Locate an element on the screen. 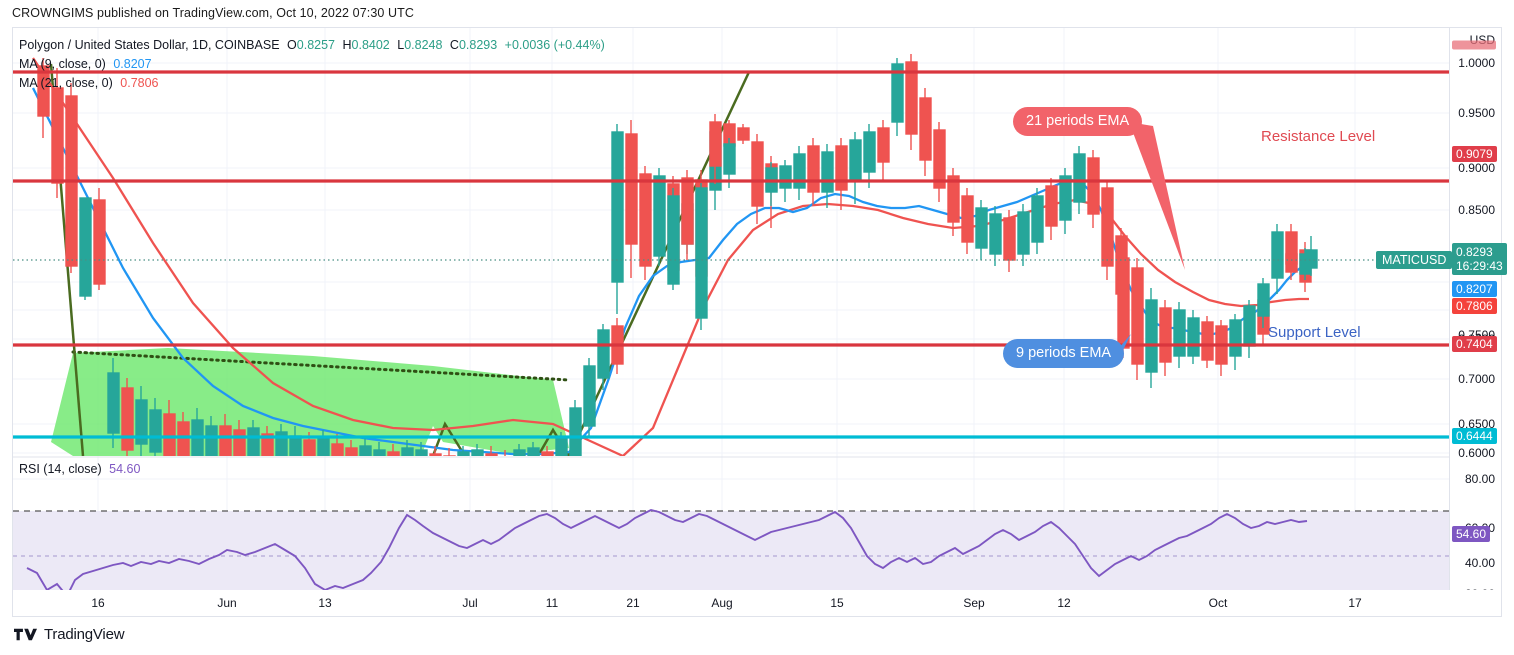  ohlc-change-value: +0.0036 (+0.44%) is located at coordinates (554, 45).